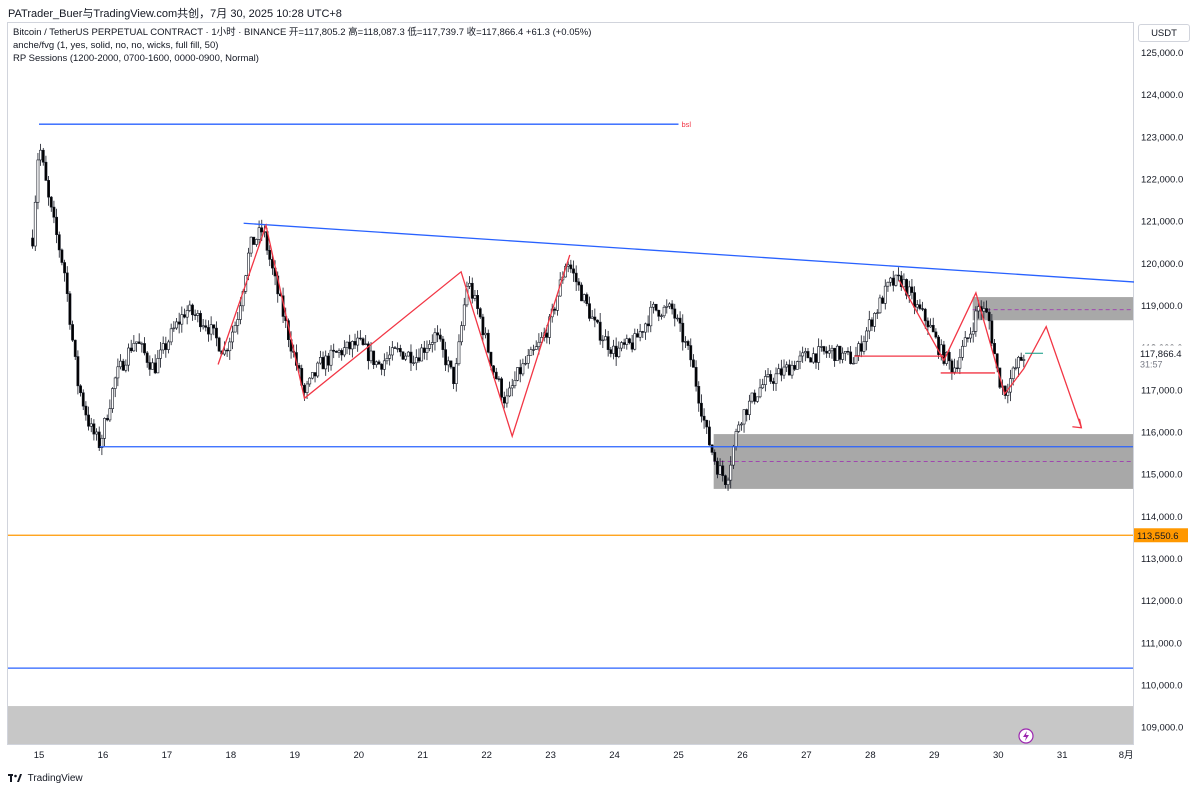  Describe the element at coordinates (1162, 95) in the screenshot. I see `price-tick-label: 124,000.0` at that location.